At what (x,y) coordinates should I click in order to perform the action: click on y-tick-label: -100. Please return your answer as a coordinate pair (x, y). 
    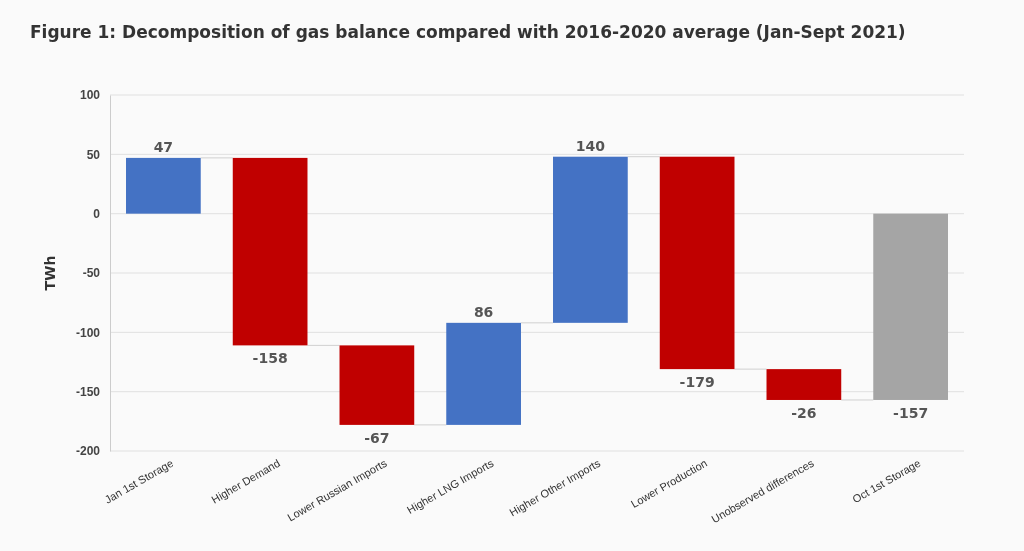
    Looking at the image, I should click on (88, 332).